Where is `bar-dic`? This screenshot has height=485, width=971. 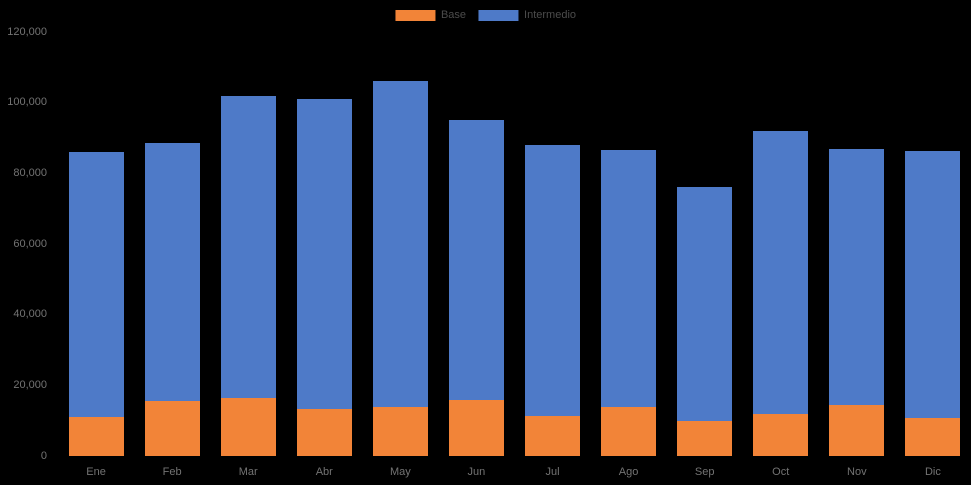
bar-dic is located at coordinates (933, 303).